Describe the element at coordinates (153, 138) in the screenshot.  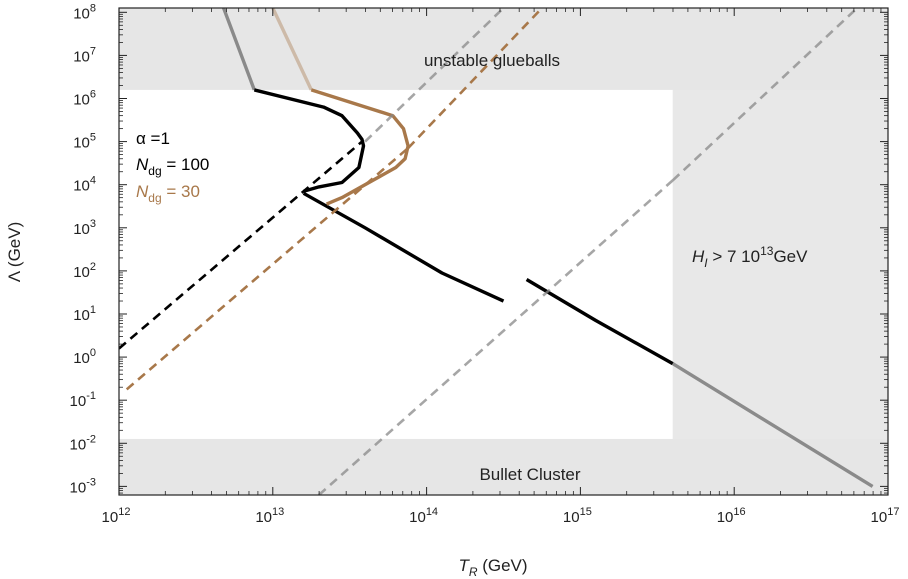
I see `alpha-label: α =1` at that location.